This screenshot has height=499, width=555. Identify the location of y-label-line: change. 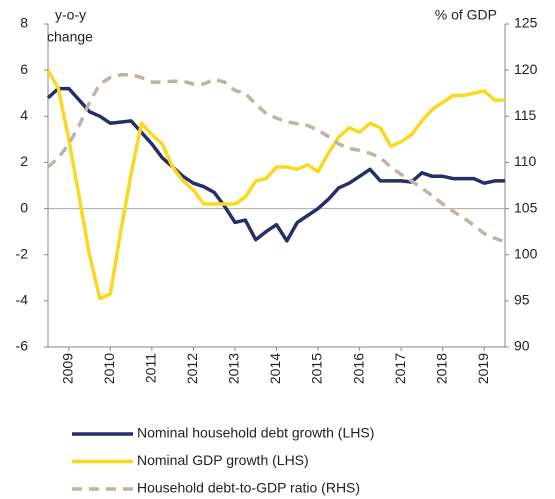
(70, 37).